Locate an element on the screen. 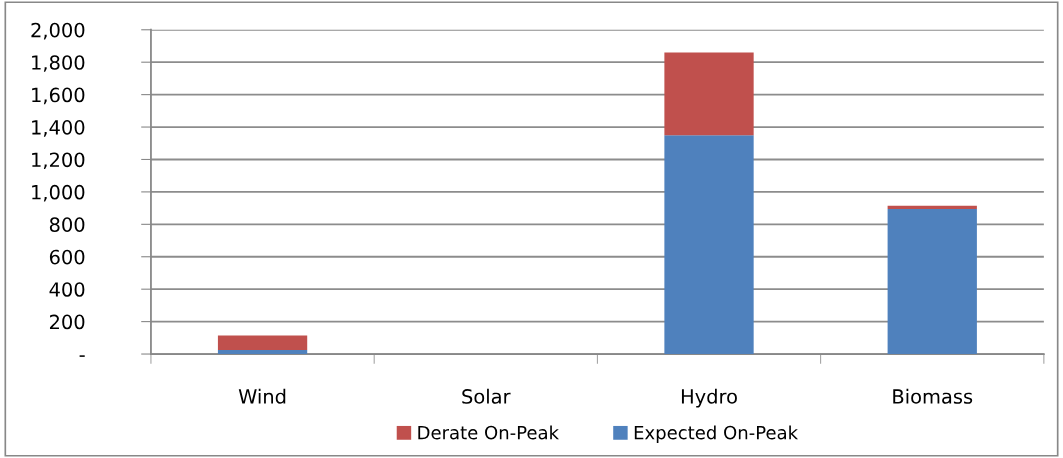  legend-label: Expected On-Peak is located at coordinates (716, 434).